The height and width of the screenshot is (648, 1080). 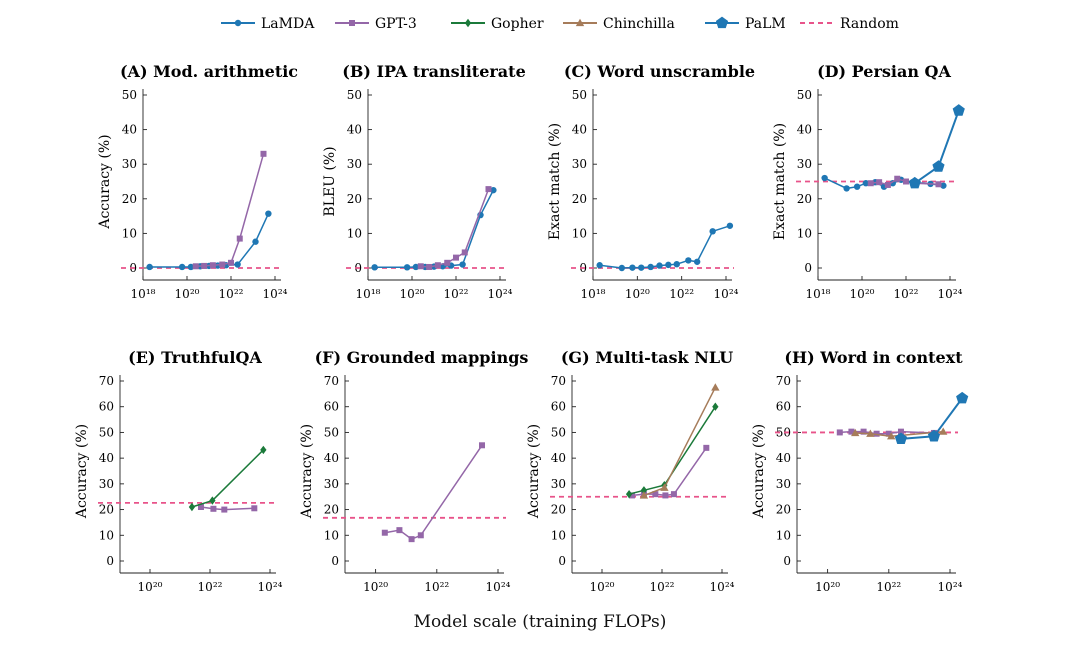 I want to click on legend-marker, so click(x=238, y=23).